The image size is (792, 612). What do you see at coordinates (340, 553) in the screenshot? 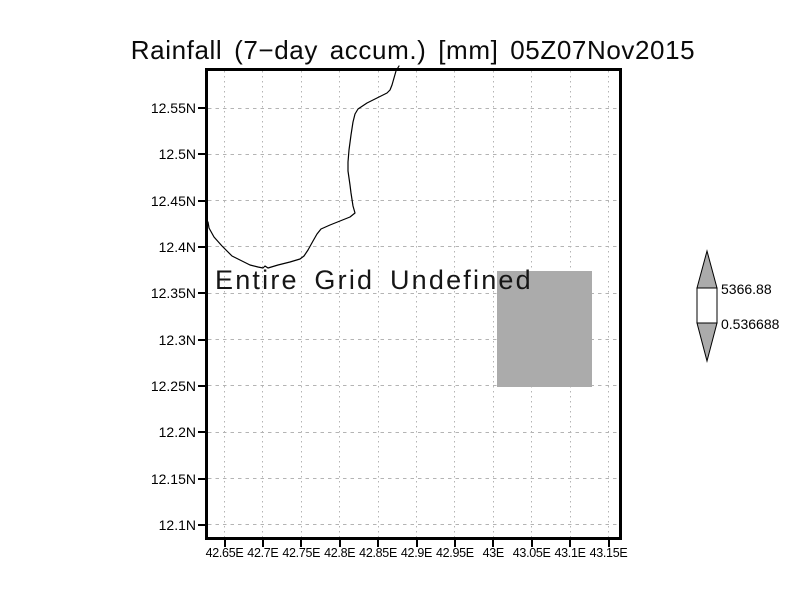
I see `x-tick-label: 42.8E` at bounding box center [340, 553].